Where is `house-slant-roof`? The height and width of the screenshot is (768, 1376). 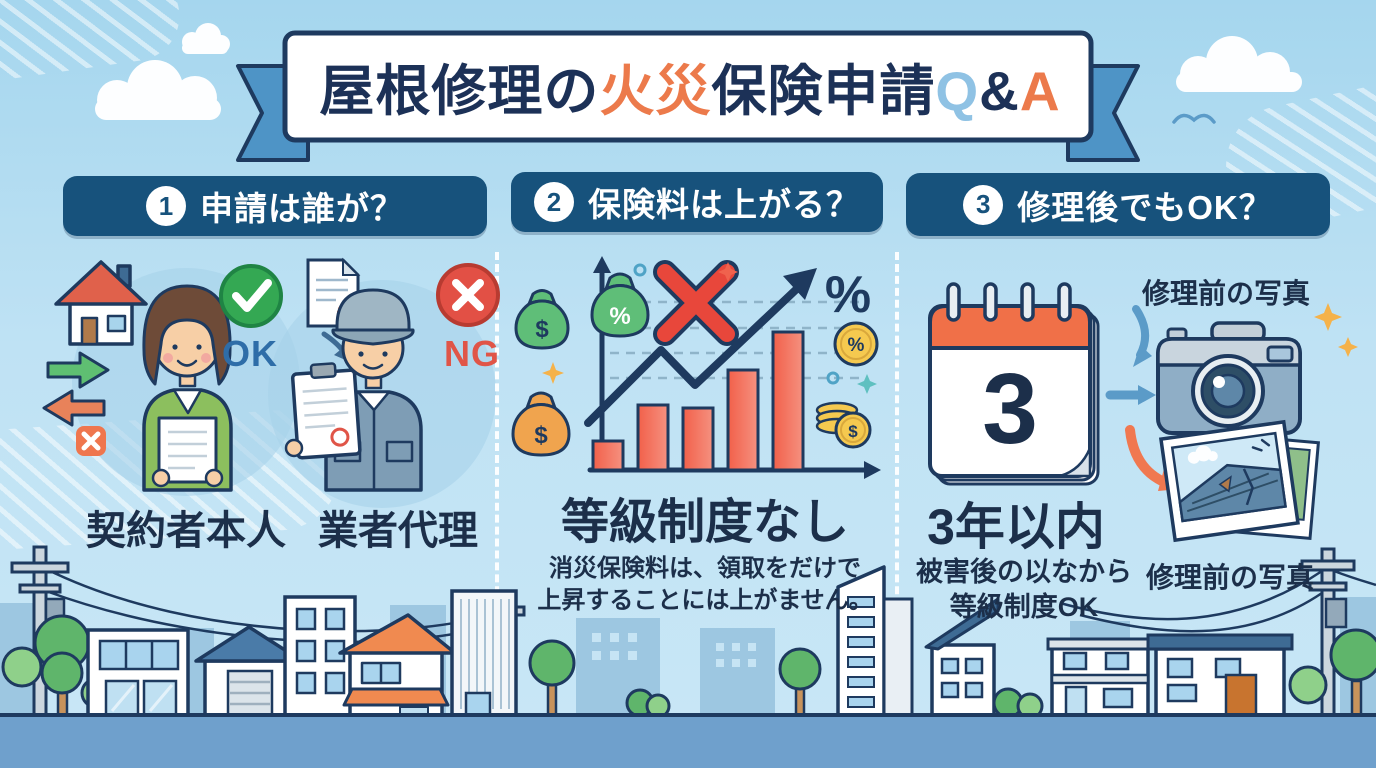 house-slant-roof is located at coordinates (962, 657).